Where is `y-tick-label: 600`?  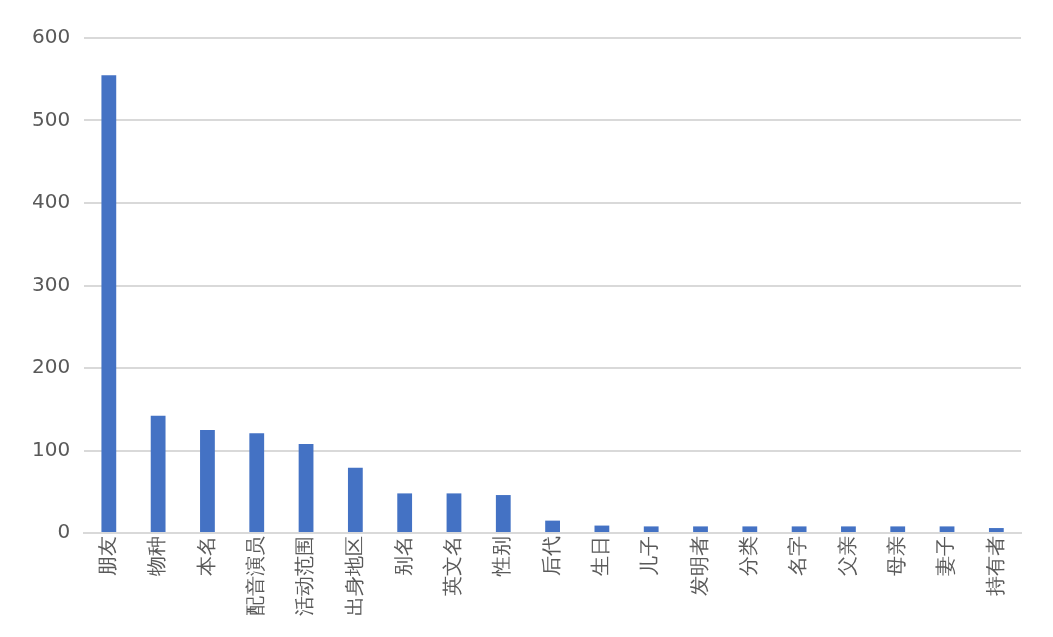 y-tick-label: 600 is located at coordinates (51, 36).